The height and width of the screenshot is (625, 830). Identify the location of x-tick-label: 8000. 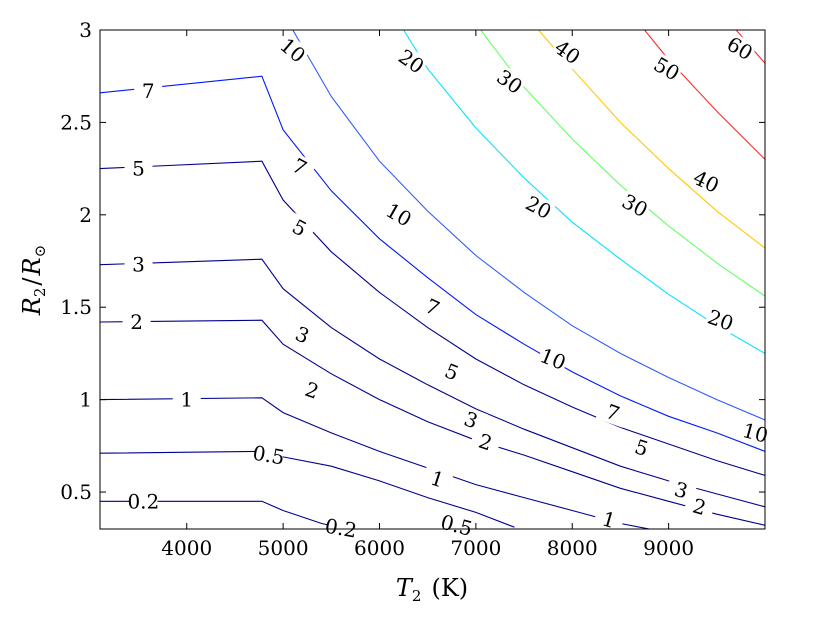
(572, 548).